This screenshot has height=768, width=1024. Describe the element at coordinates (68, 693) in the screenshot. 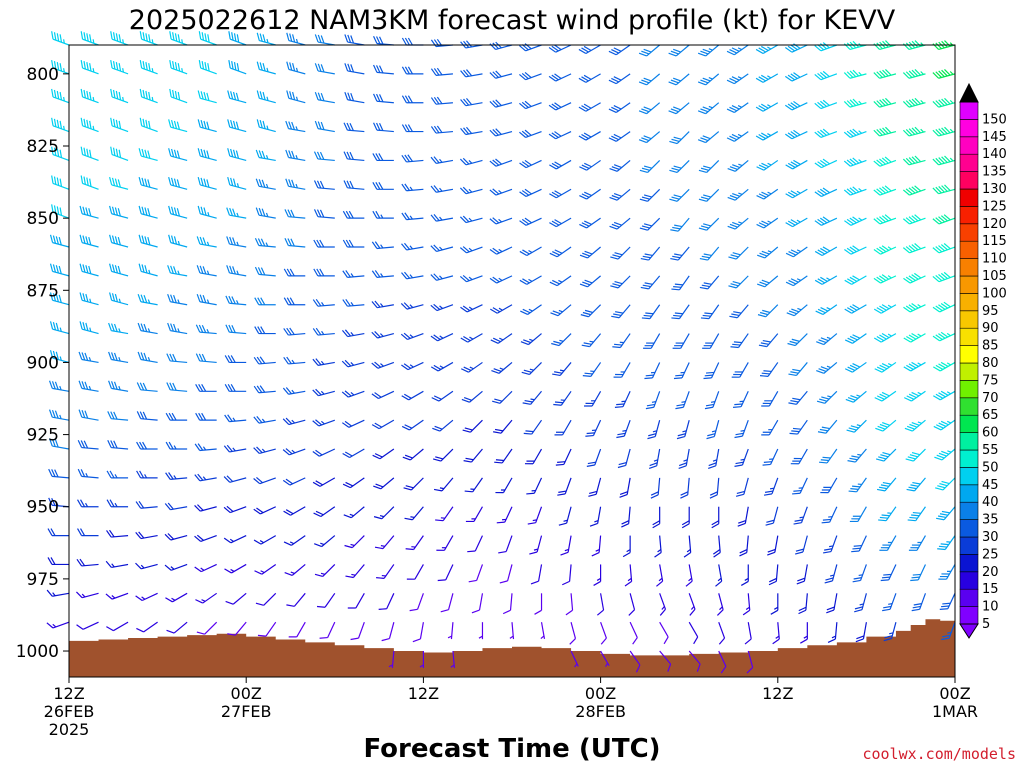

I see `x-tick-label: 12Z` at that location.